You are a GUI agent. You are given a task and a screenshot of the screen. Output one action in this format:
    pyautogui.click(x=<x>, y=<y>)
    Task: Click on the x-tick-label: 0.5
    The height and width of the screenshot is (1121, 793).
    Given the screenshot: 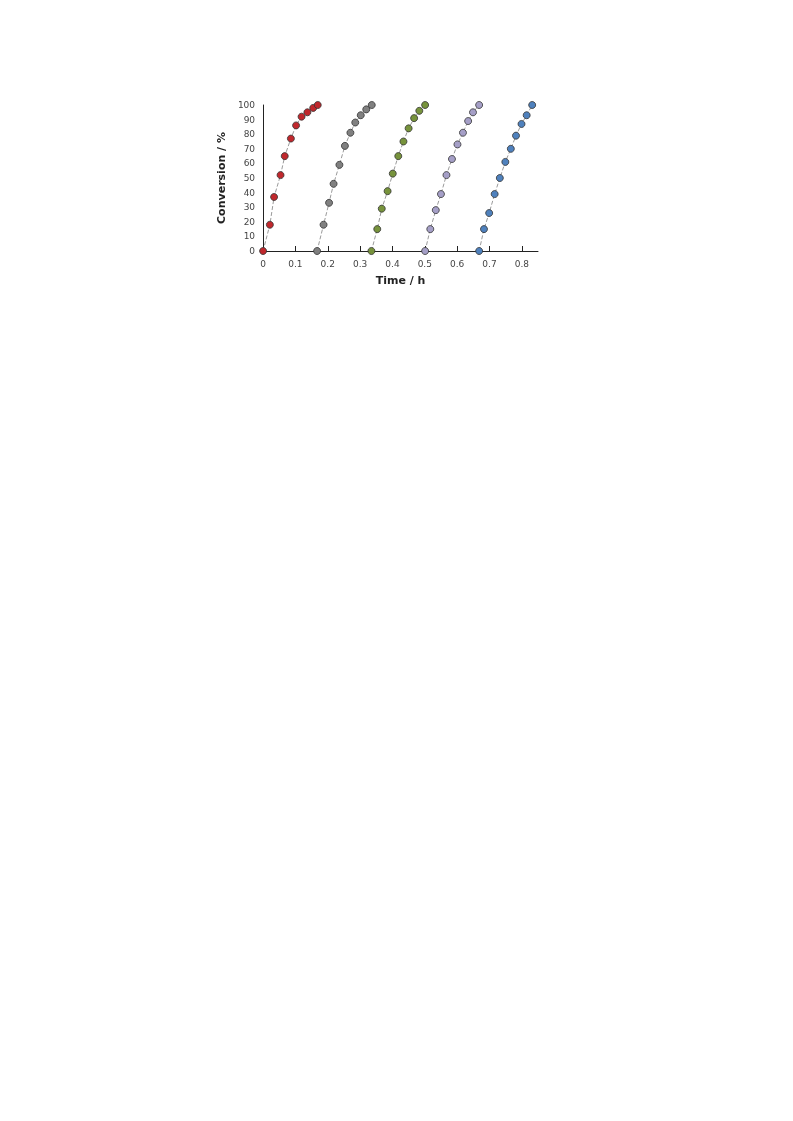 What is the action you would take?
    pyautogui.click(x=424, y=263)
    